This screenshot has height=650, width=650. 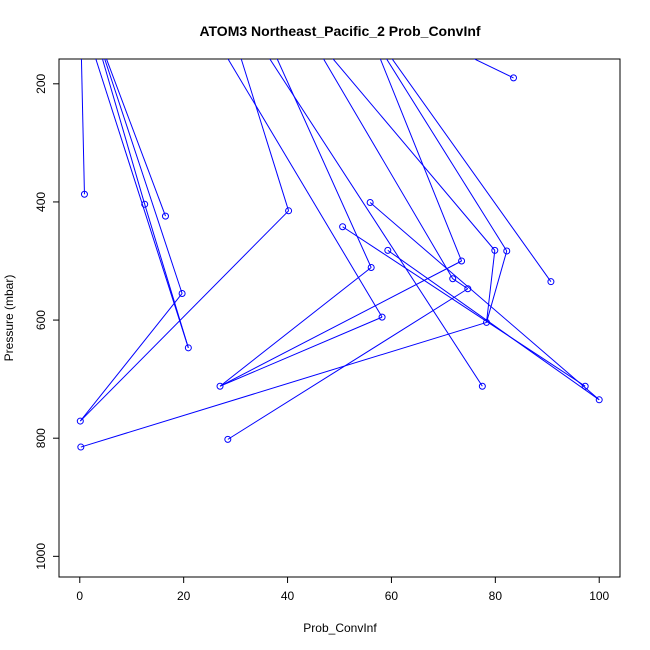 I want to click on y-axis: 200 400 600 800 1000, so click(x=46, y=321).